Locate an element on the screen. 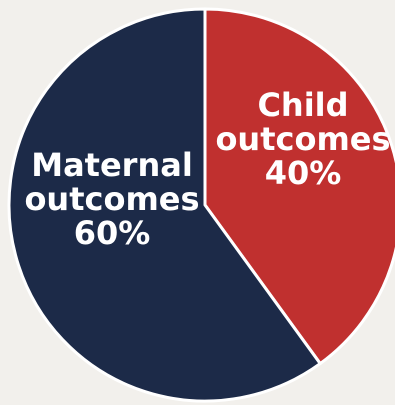 Image resolution: width=395 pixels, height=405 pixels. pie-label-line: 60% is located at coordinates (112, 233).